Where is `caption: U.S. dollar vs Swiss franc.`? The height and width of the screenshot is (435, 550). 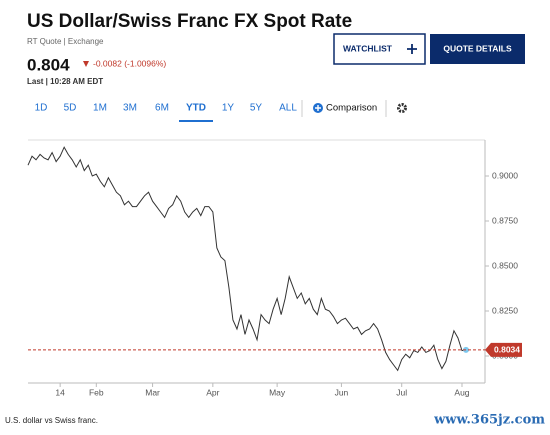 caption: U.S. dollar vs Swiss franc. is located at coordinates (51, 420).